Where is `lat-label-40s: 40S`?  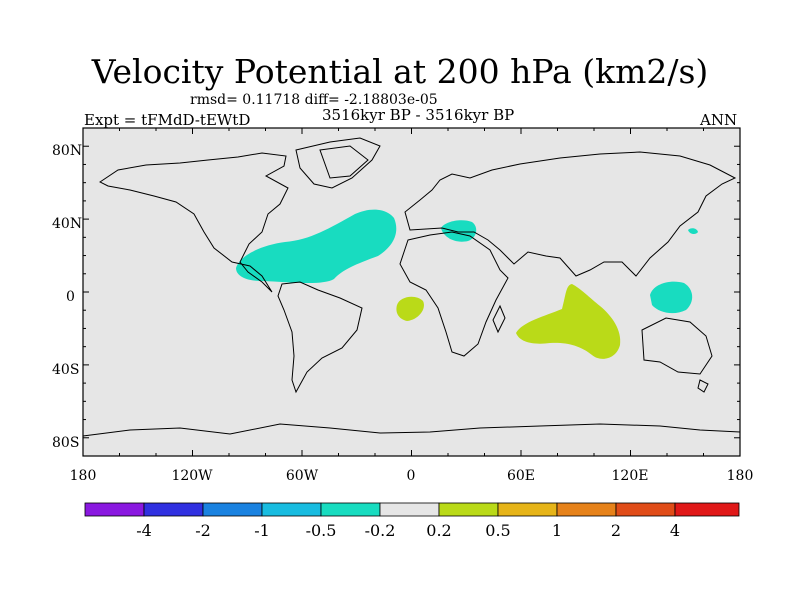 lat-label-40s: 40S is located at coordinates (65, 370).